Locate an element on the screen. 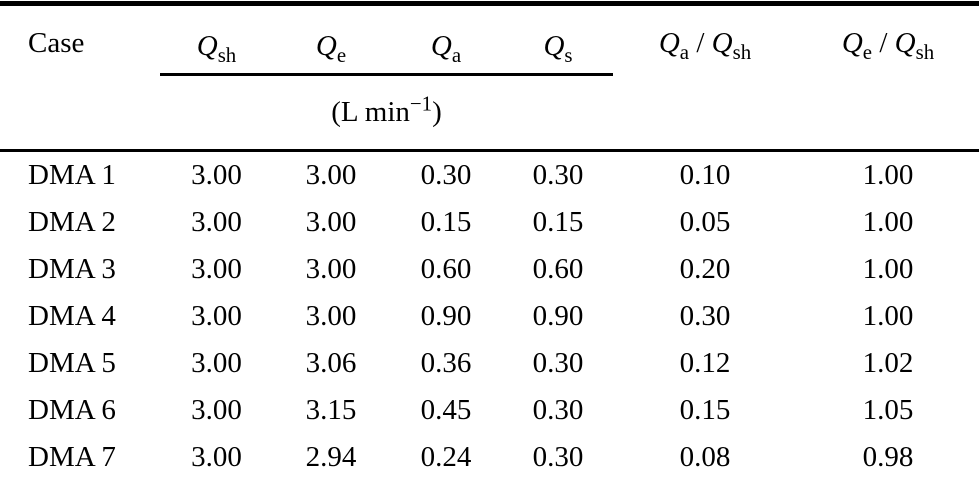  col-header-q-s: Qs is located at coordinates (558, 39).